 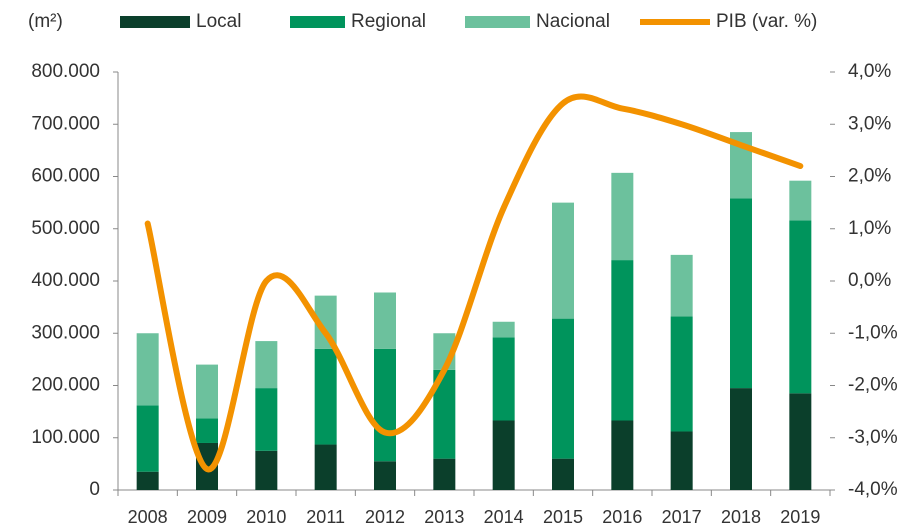 What do you see at coordinates (444, 517) in the screenshot?
I see `x-tick-label: 2013` at bounding box center [444, 517].